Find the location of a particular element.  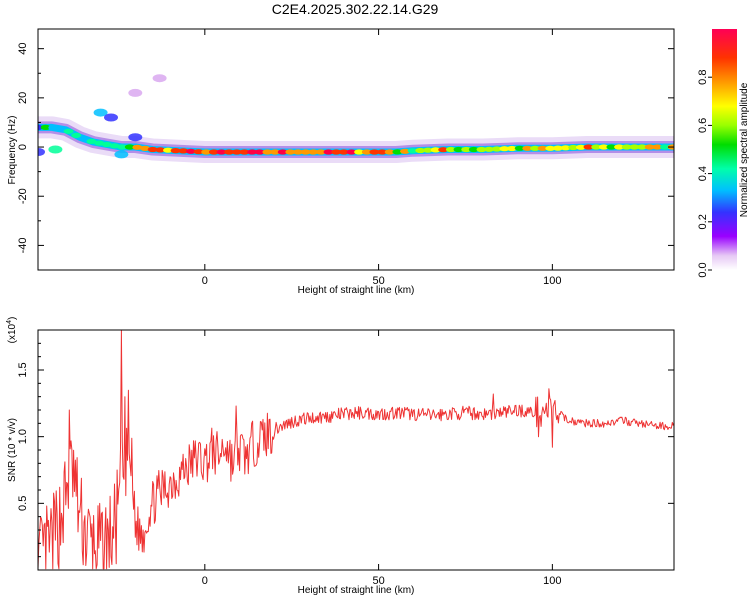

colorbar-gradient is located at coordinates (724, 149).